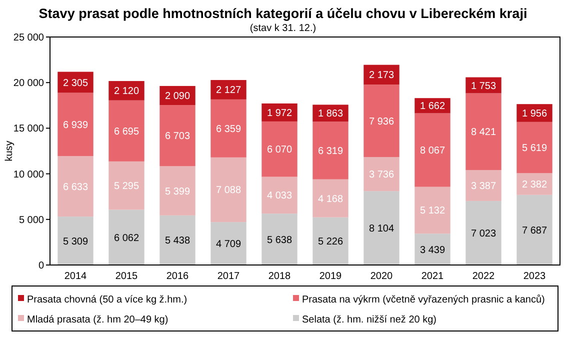 The width and height of the screenshot is (566, 341). I want to click on data-label: 8 421, so click(483, 132).